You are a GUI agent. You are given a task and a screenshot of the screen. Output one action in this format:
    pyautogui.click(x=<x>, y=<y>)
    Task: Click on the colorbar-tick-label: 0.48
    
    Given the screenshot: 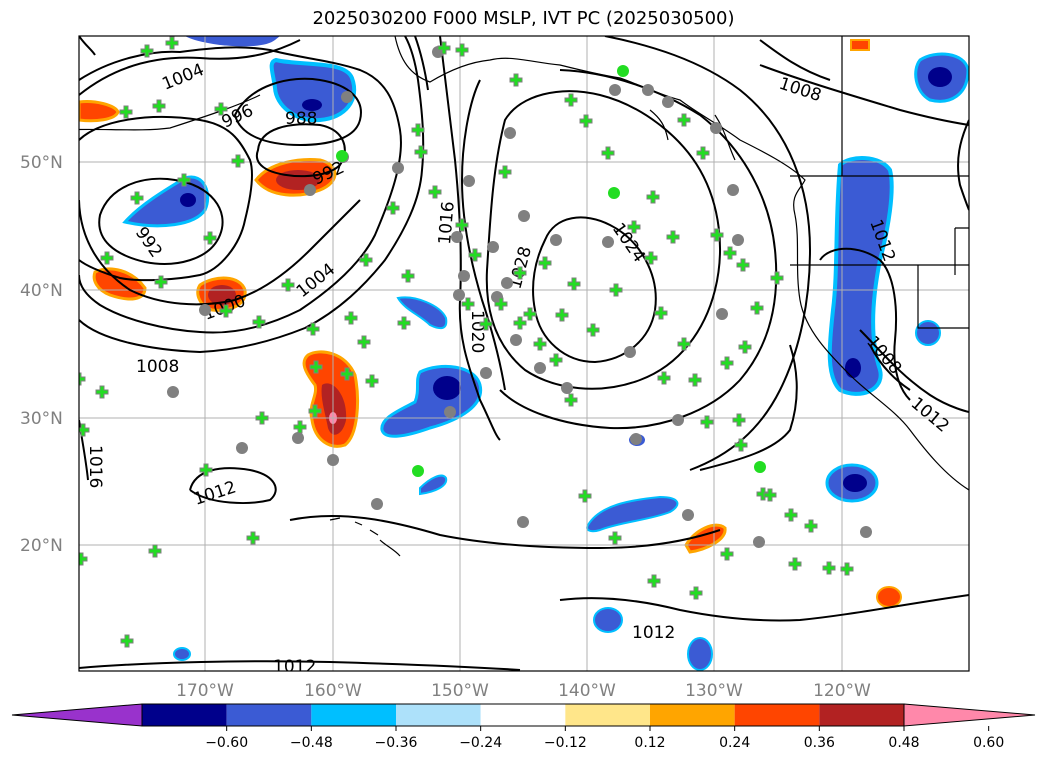 What is the action you would take?
    pyautogui.click(x=903, y=743)
    